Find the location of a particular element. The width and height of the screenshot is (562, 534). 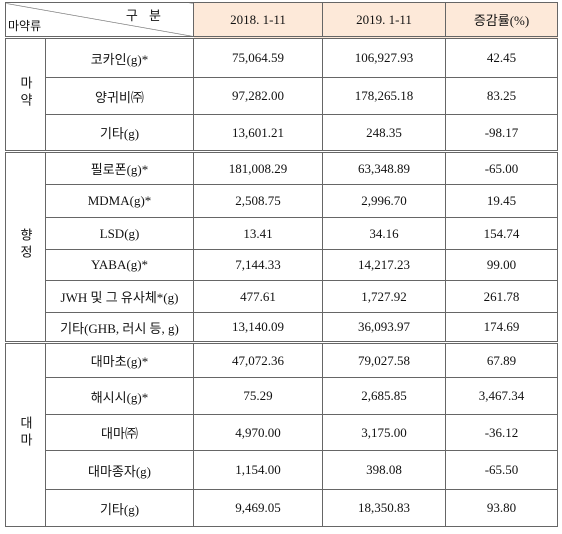

value-cell: 93.80 is located at coordinates (501, 508).